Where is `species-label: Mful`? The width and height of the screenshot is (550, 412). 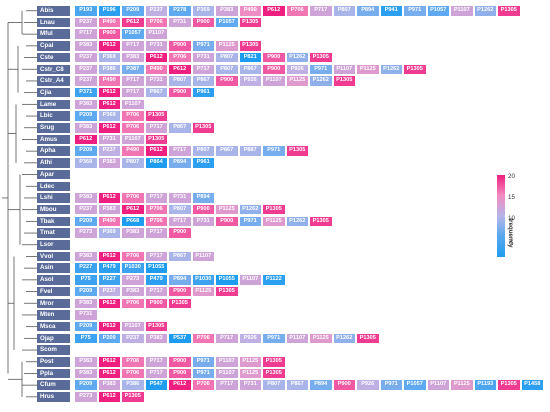 species-label: Mful is located at coordinates (53, 34).